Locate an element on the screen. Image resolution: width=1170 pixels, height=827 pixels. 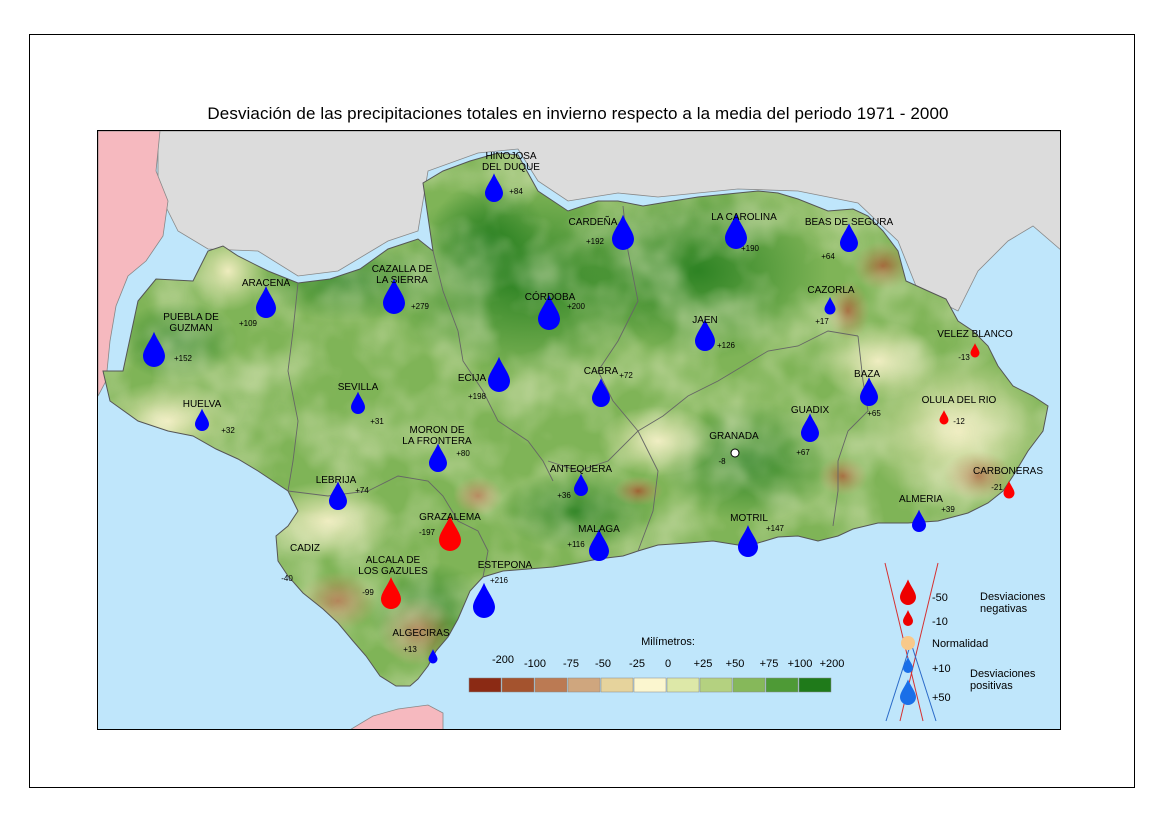
scale-tick-label: -25 is located at coordinates (637, 664).